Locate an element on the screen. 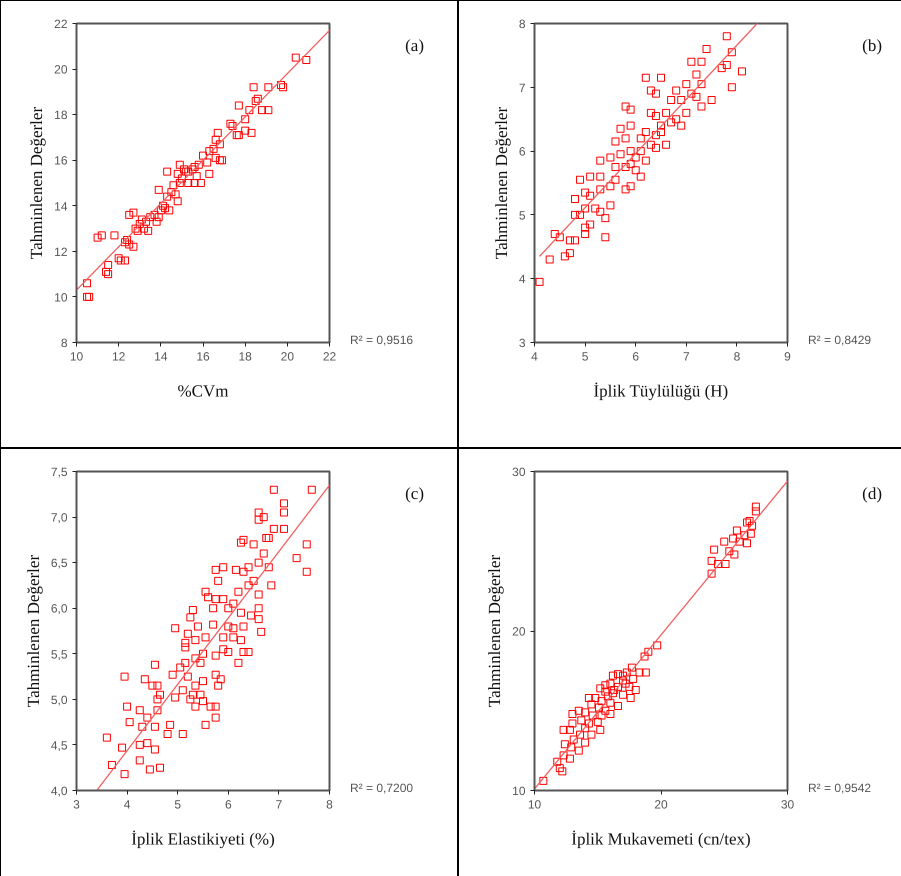 The image size is (901, 876). y-tick-label: 5 is located at coordinates (522, 215).